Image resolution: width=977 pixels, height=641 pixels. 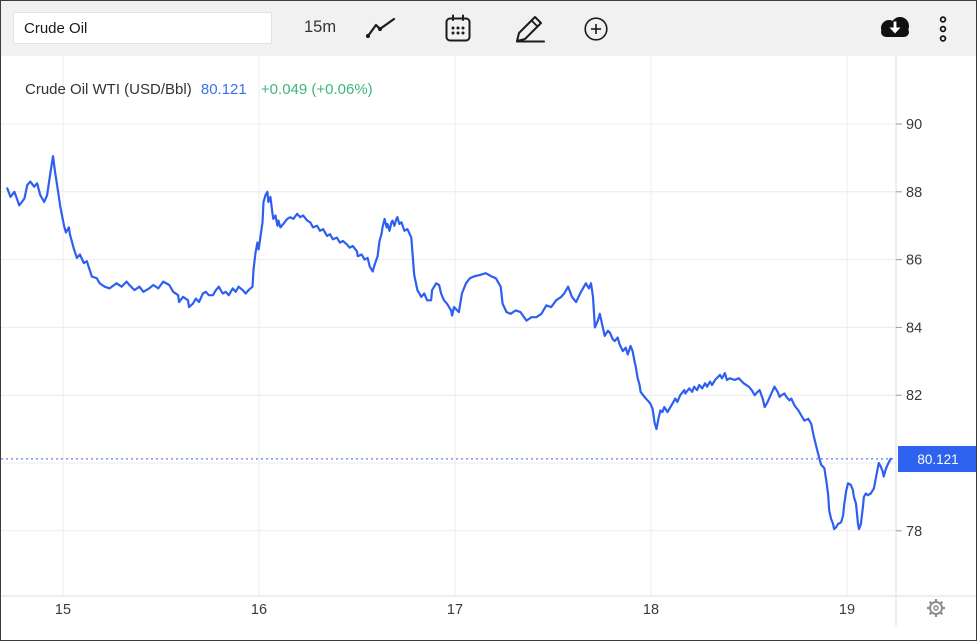 I want to click on chart-type-button, so click(x=381, y=29).